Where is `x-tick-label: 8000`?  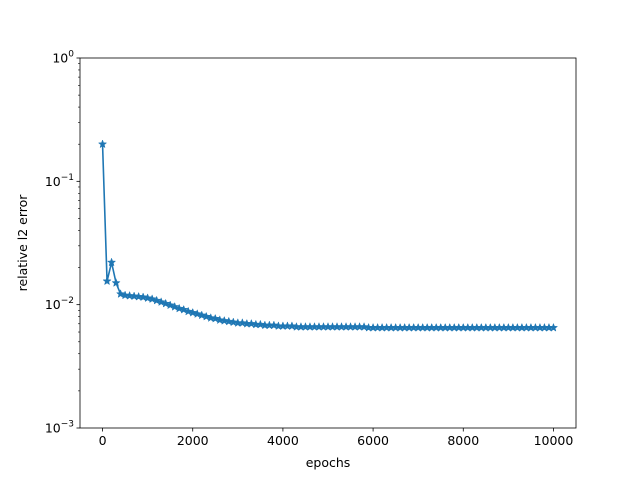 x-tick-label: 8000 is located at coordinates (463, 440).